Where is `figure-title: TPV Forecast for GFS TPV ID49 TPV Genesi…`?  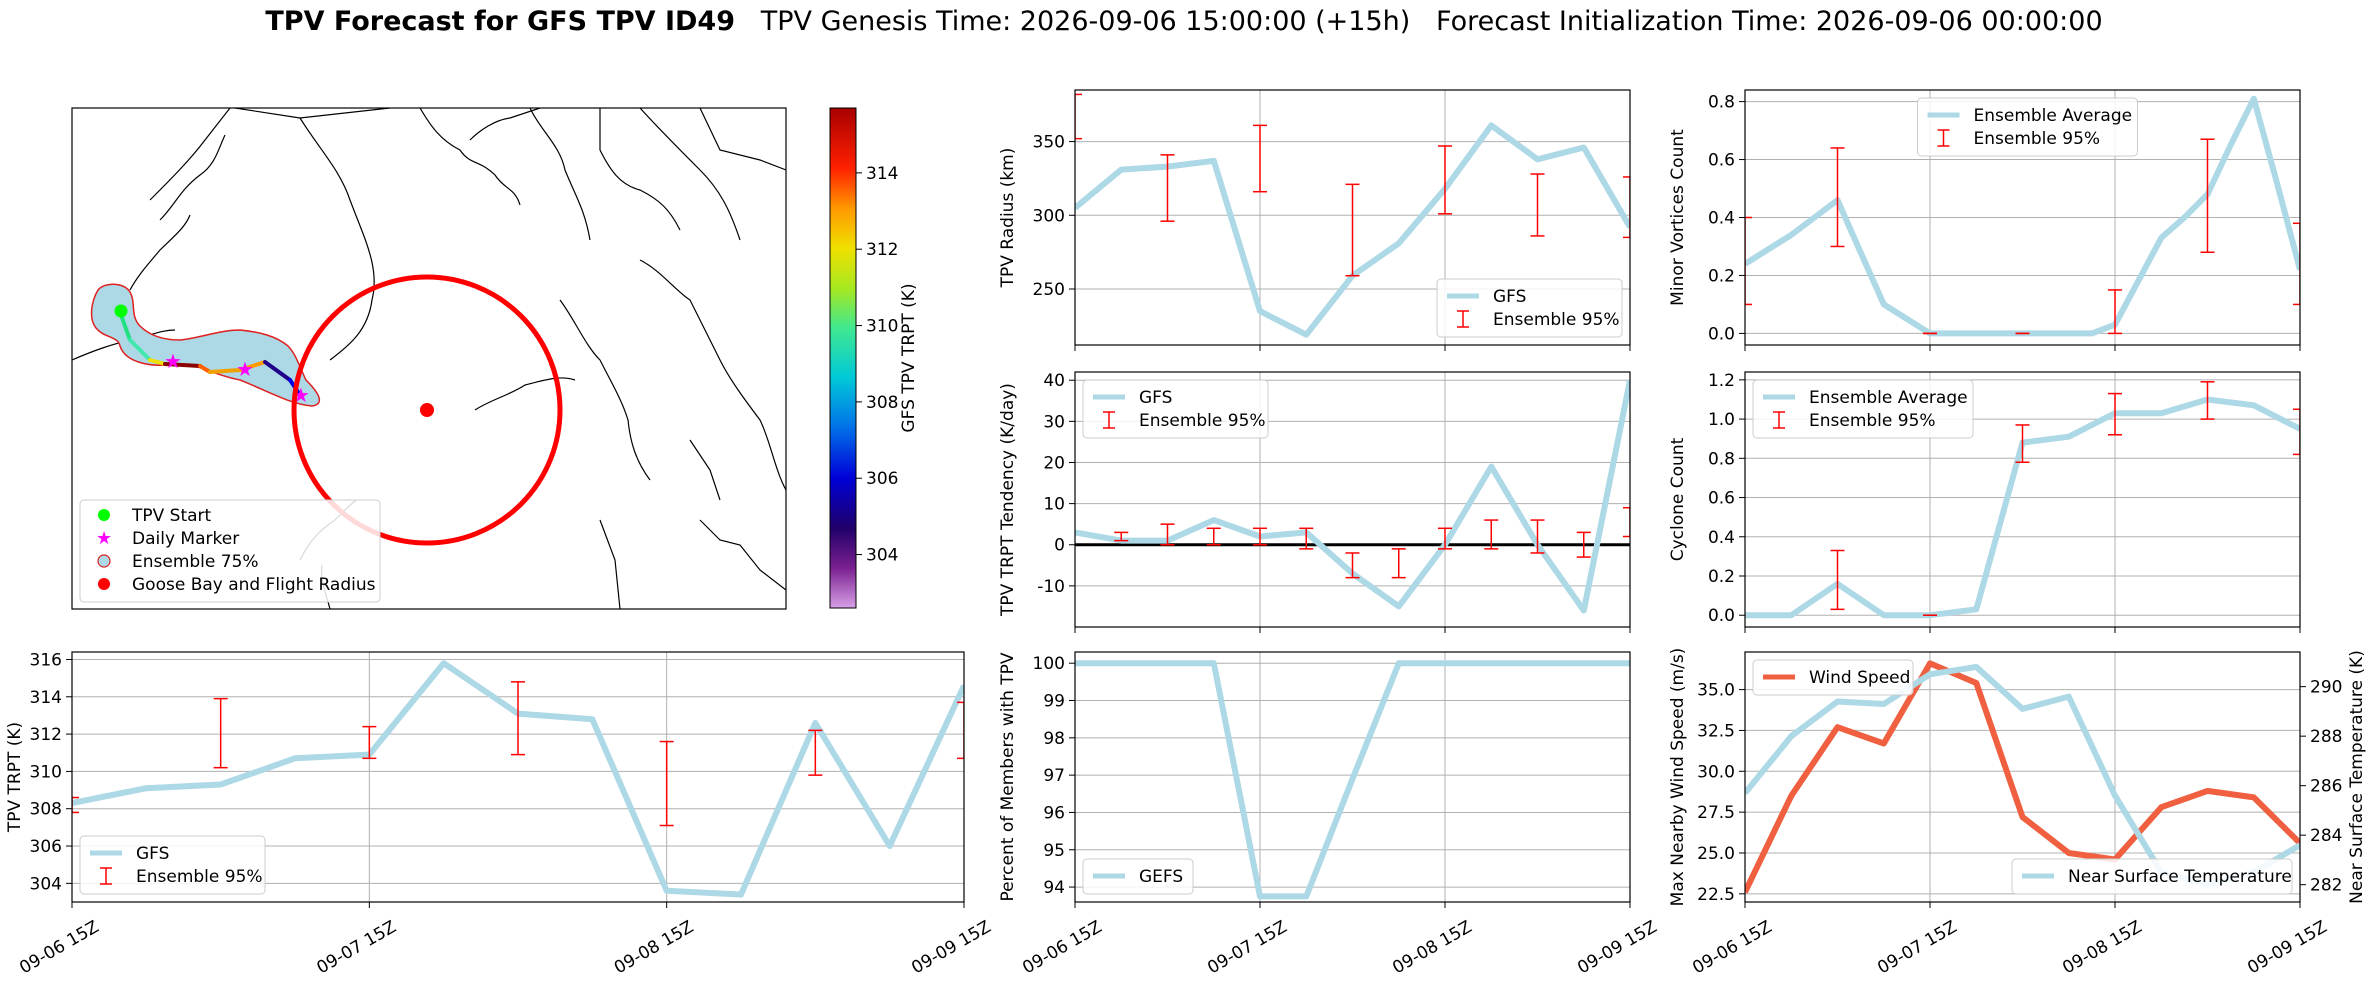
figure-title: TPV Forecast for GFS TPV ID49 TPV Genesi… is located at coordinates (1184, 21).